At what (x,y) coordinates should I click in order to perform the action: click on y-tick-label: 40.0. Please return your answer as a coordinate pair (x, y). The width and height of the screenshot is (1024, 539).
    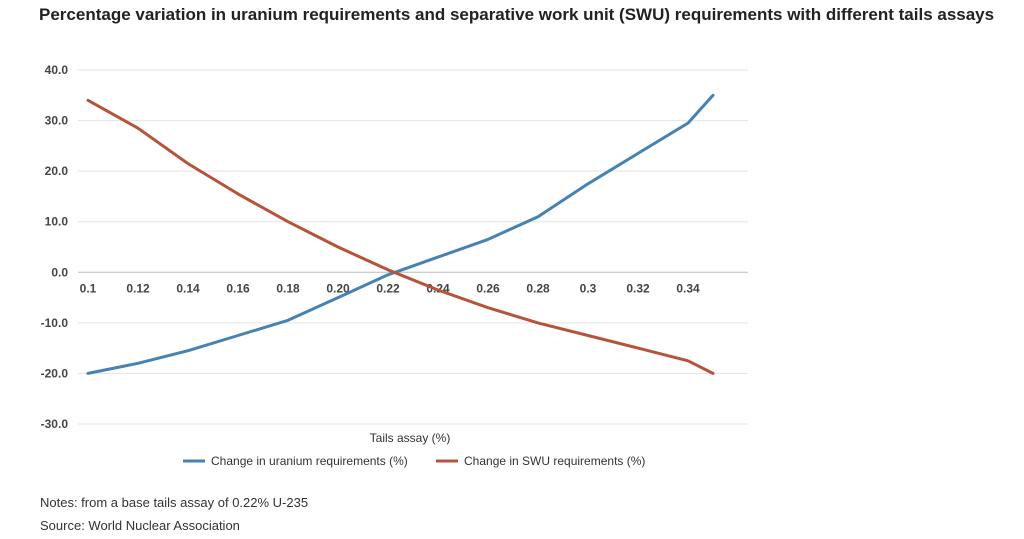
    Looking at the image, I should click on (57, 70).